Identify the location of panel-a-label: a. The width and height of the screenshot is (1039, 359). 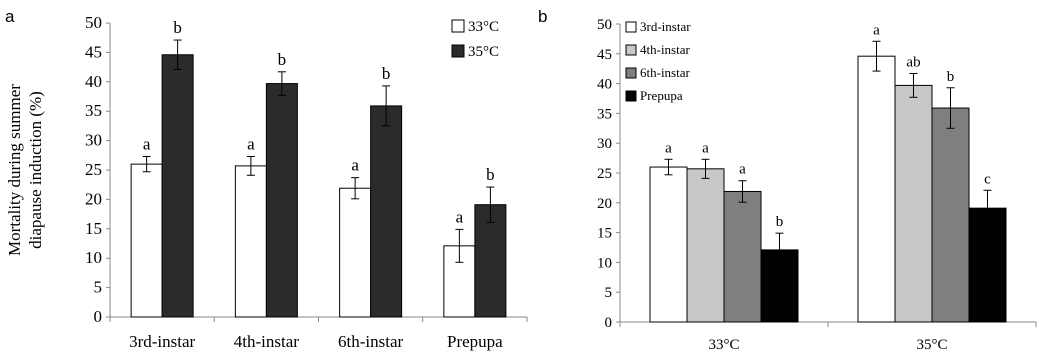
(10, 16).